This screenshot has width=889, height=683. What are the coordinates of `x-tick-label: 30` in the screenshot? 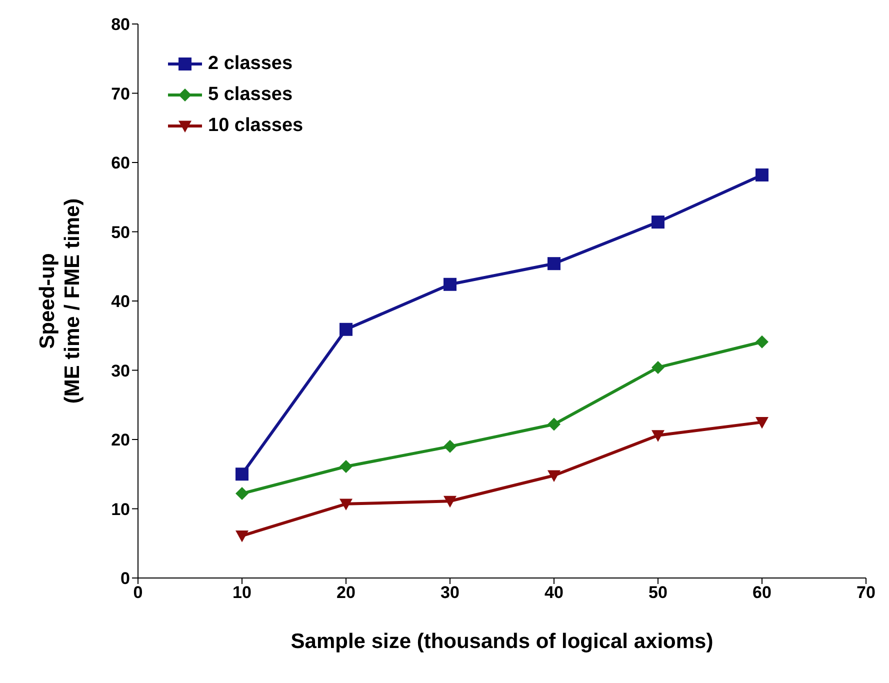 It's located at (450, 592).